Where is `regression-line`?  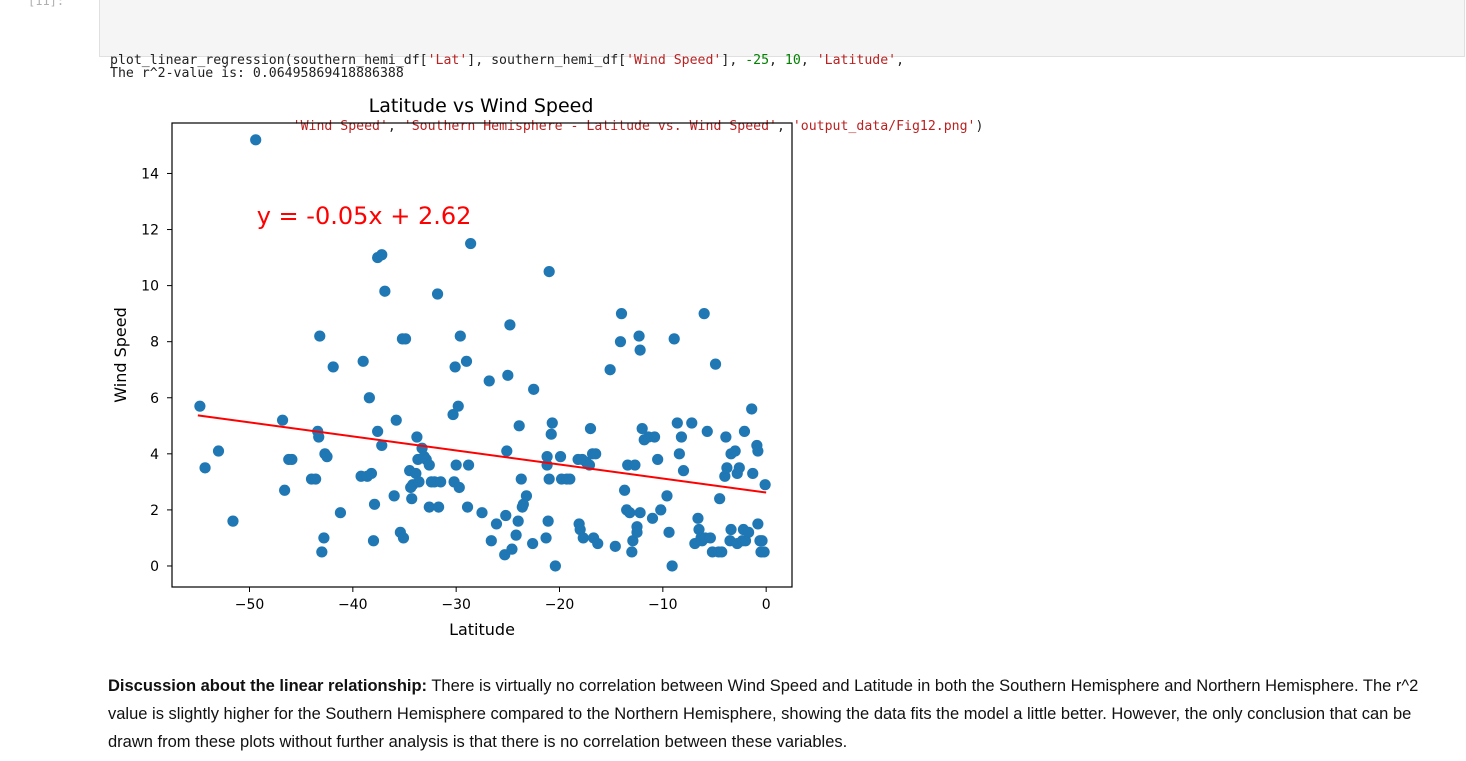 regression-line is located at coordinates (482, 454).